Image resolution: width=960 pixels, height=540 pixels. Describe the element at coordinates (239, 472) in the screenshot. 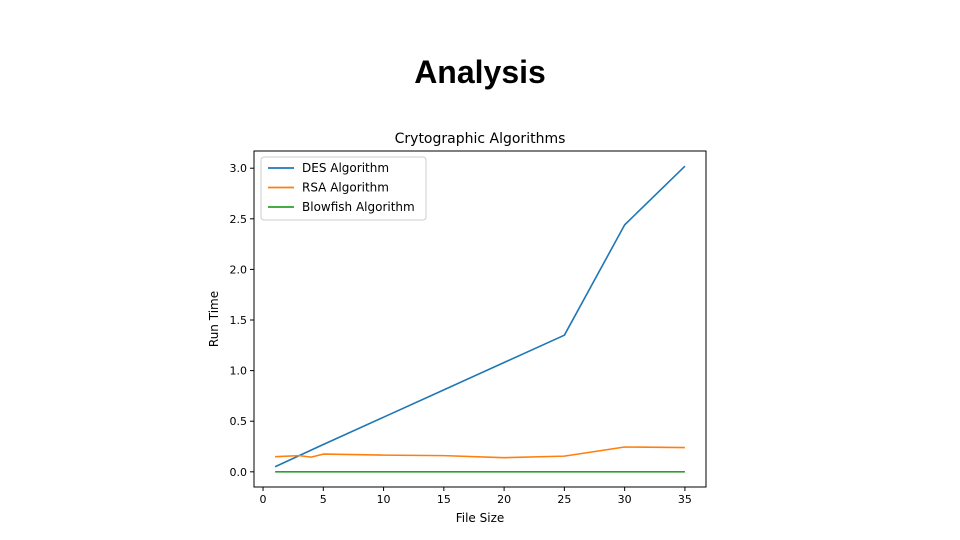

I see `y-tick-label: 0.0` at that location.